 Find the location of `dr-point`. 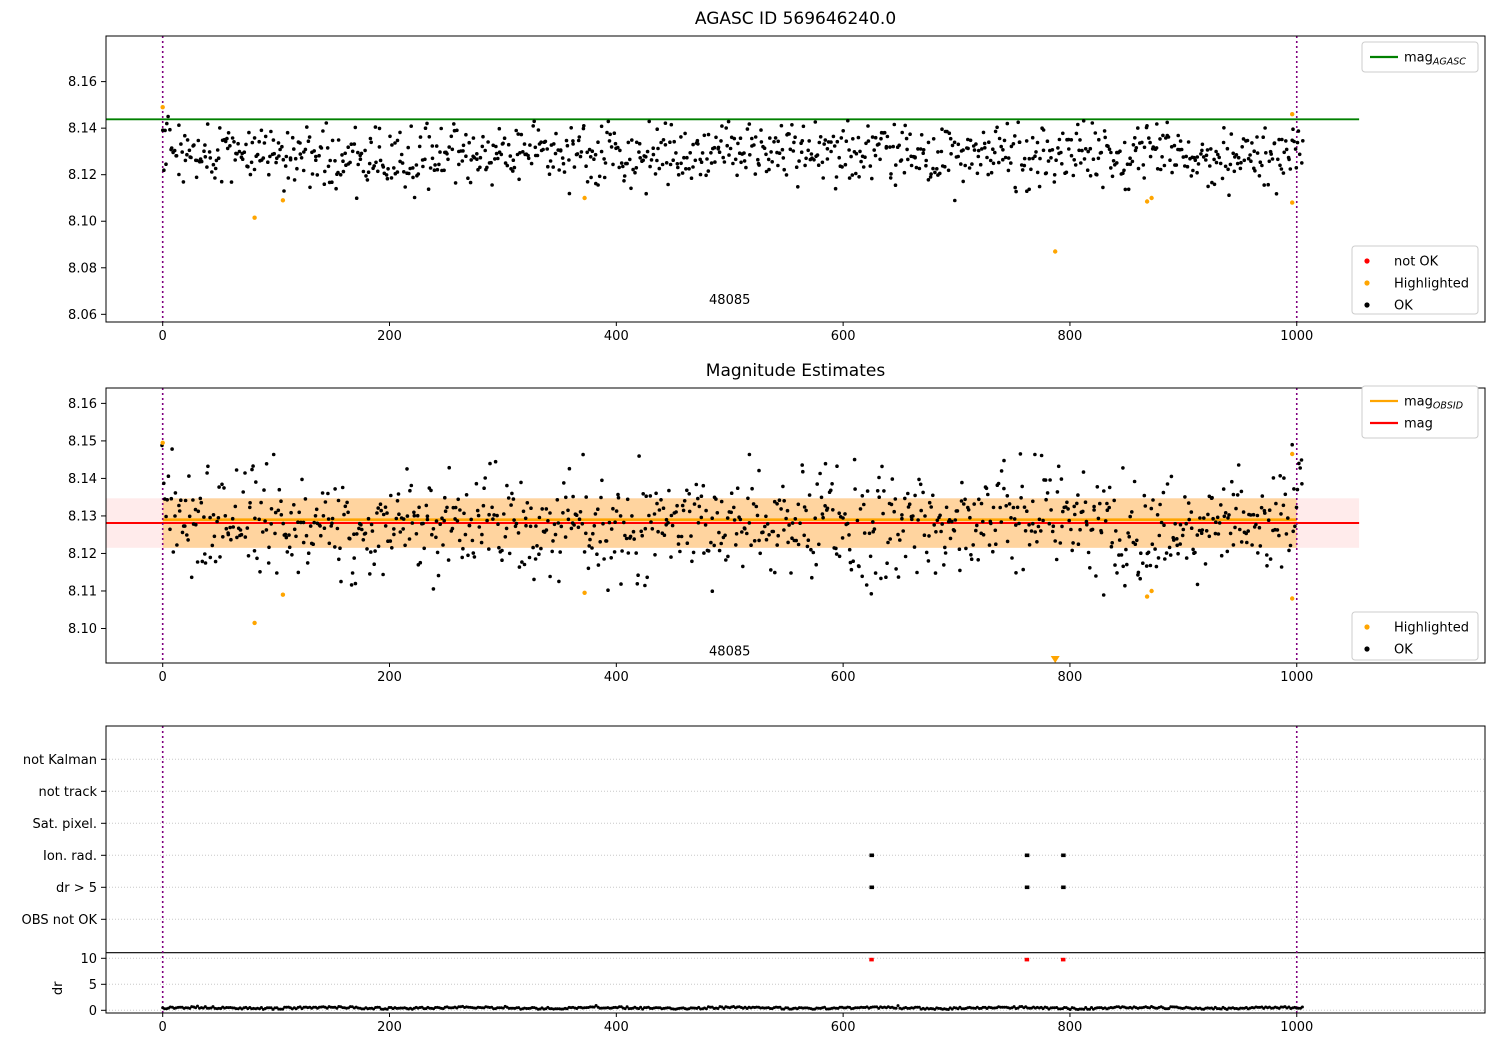

dr-point is located at coordinates (1302, 1007).